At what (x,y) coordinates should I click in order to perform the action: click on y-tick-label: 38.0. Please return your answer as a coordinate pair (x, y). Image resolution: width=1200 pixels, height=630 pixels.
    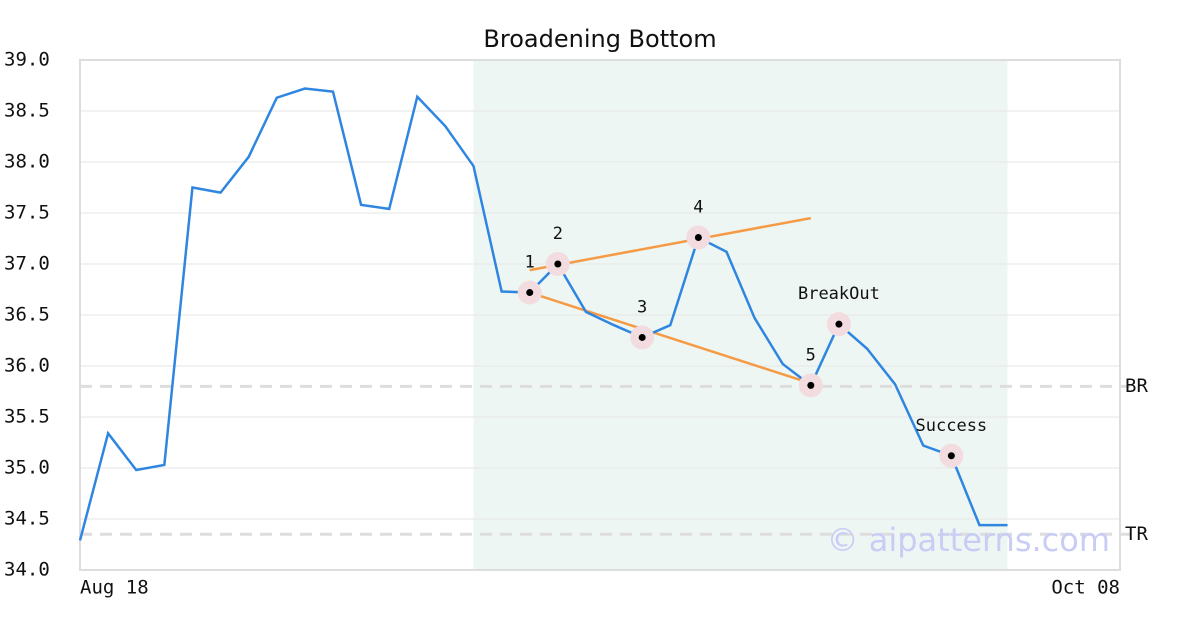
    Looking at the image, I should click on (27, 162).